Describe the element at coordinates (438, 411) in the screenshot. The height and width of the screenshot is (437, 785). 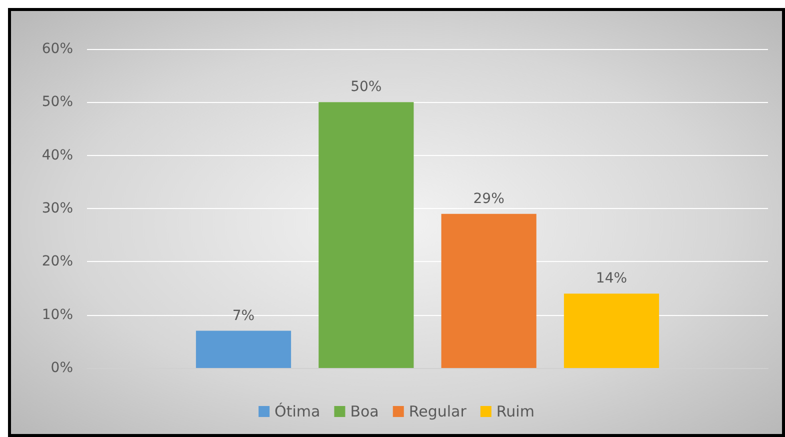
I see `legend-label: Regular` at that location.